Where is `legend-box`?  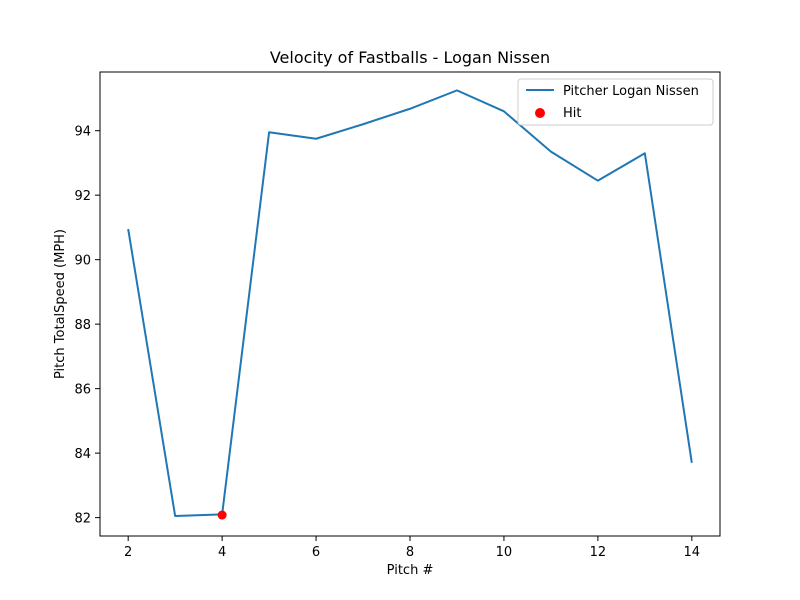
legend-box is located at coordinates (615, 102).